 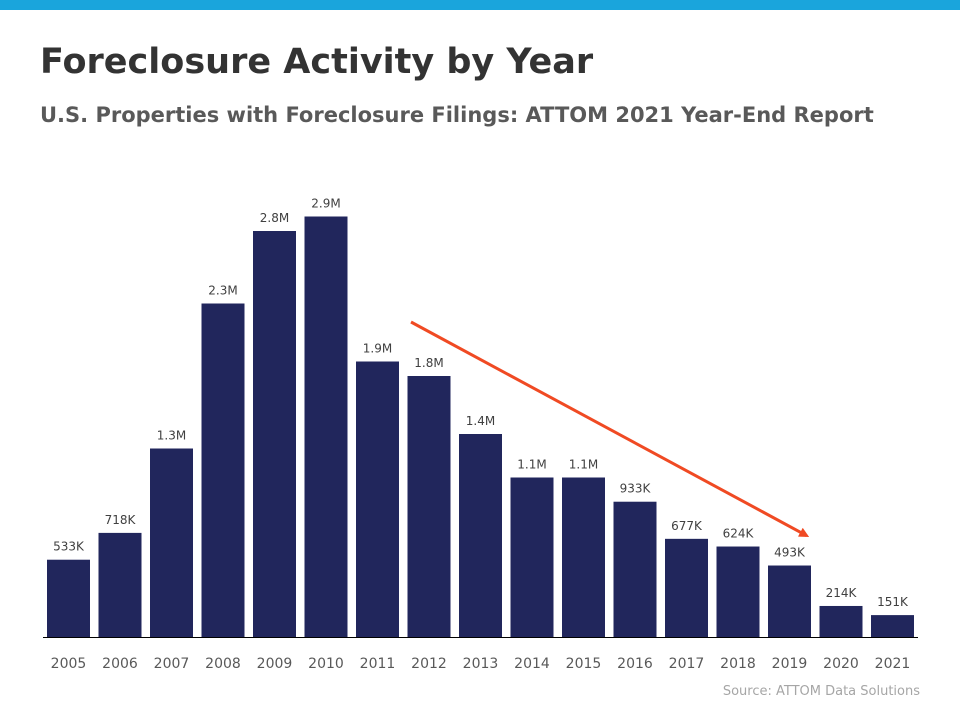 I want to click on data-label-2021: 151K, so click(x=893, y=602).